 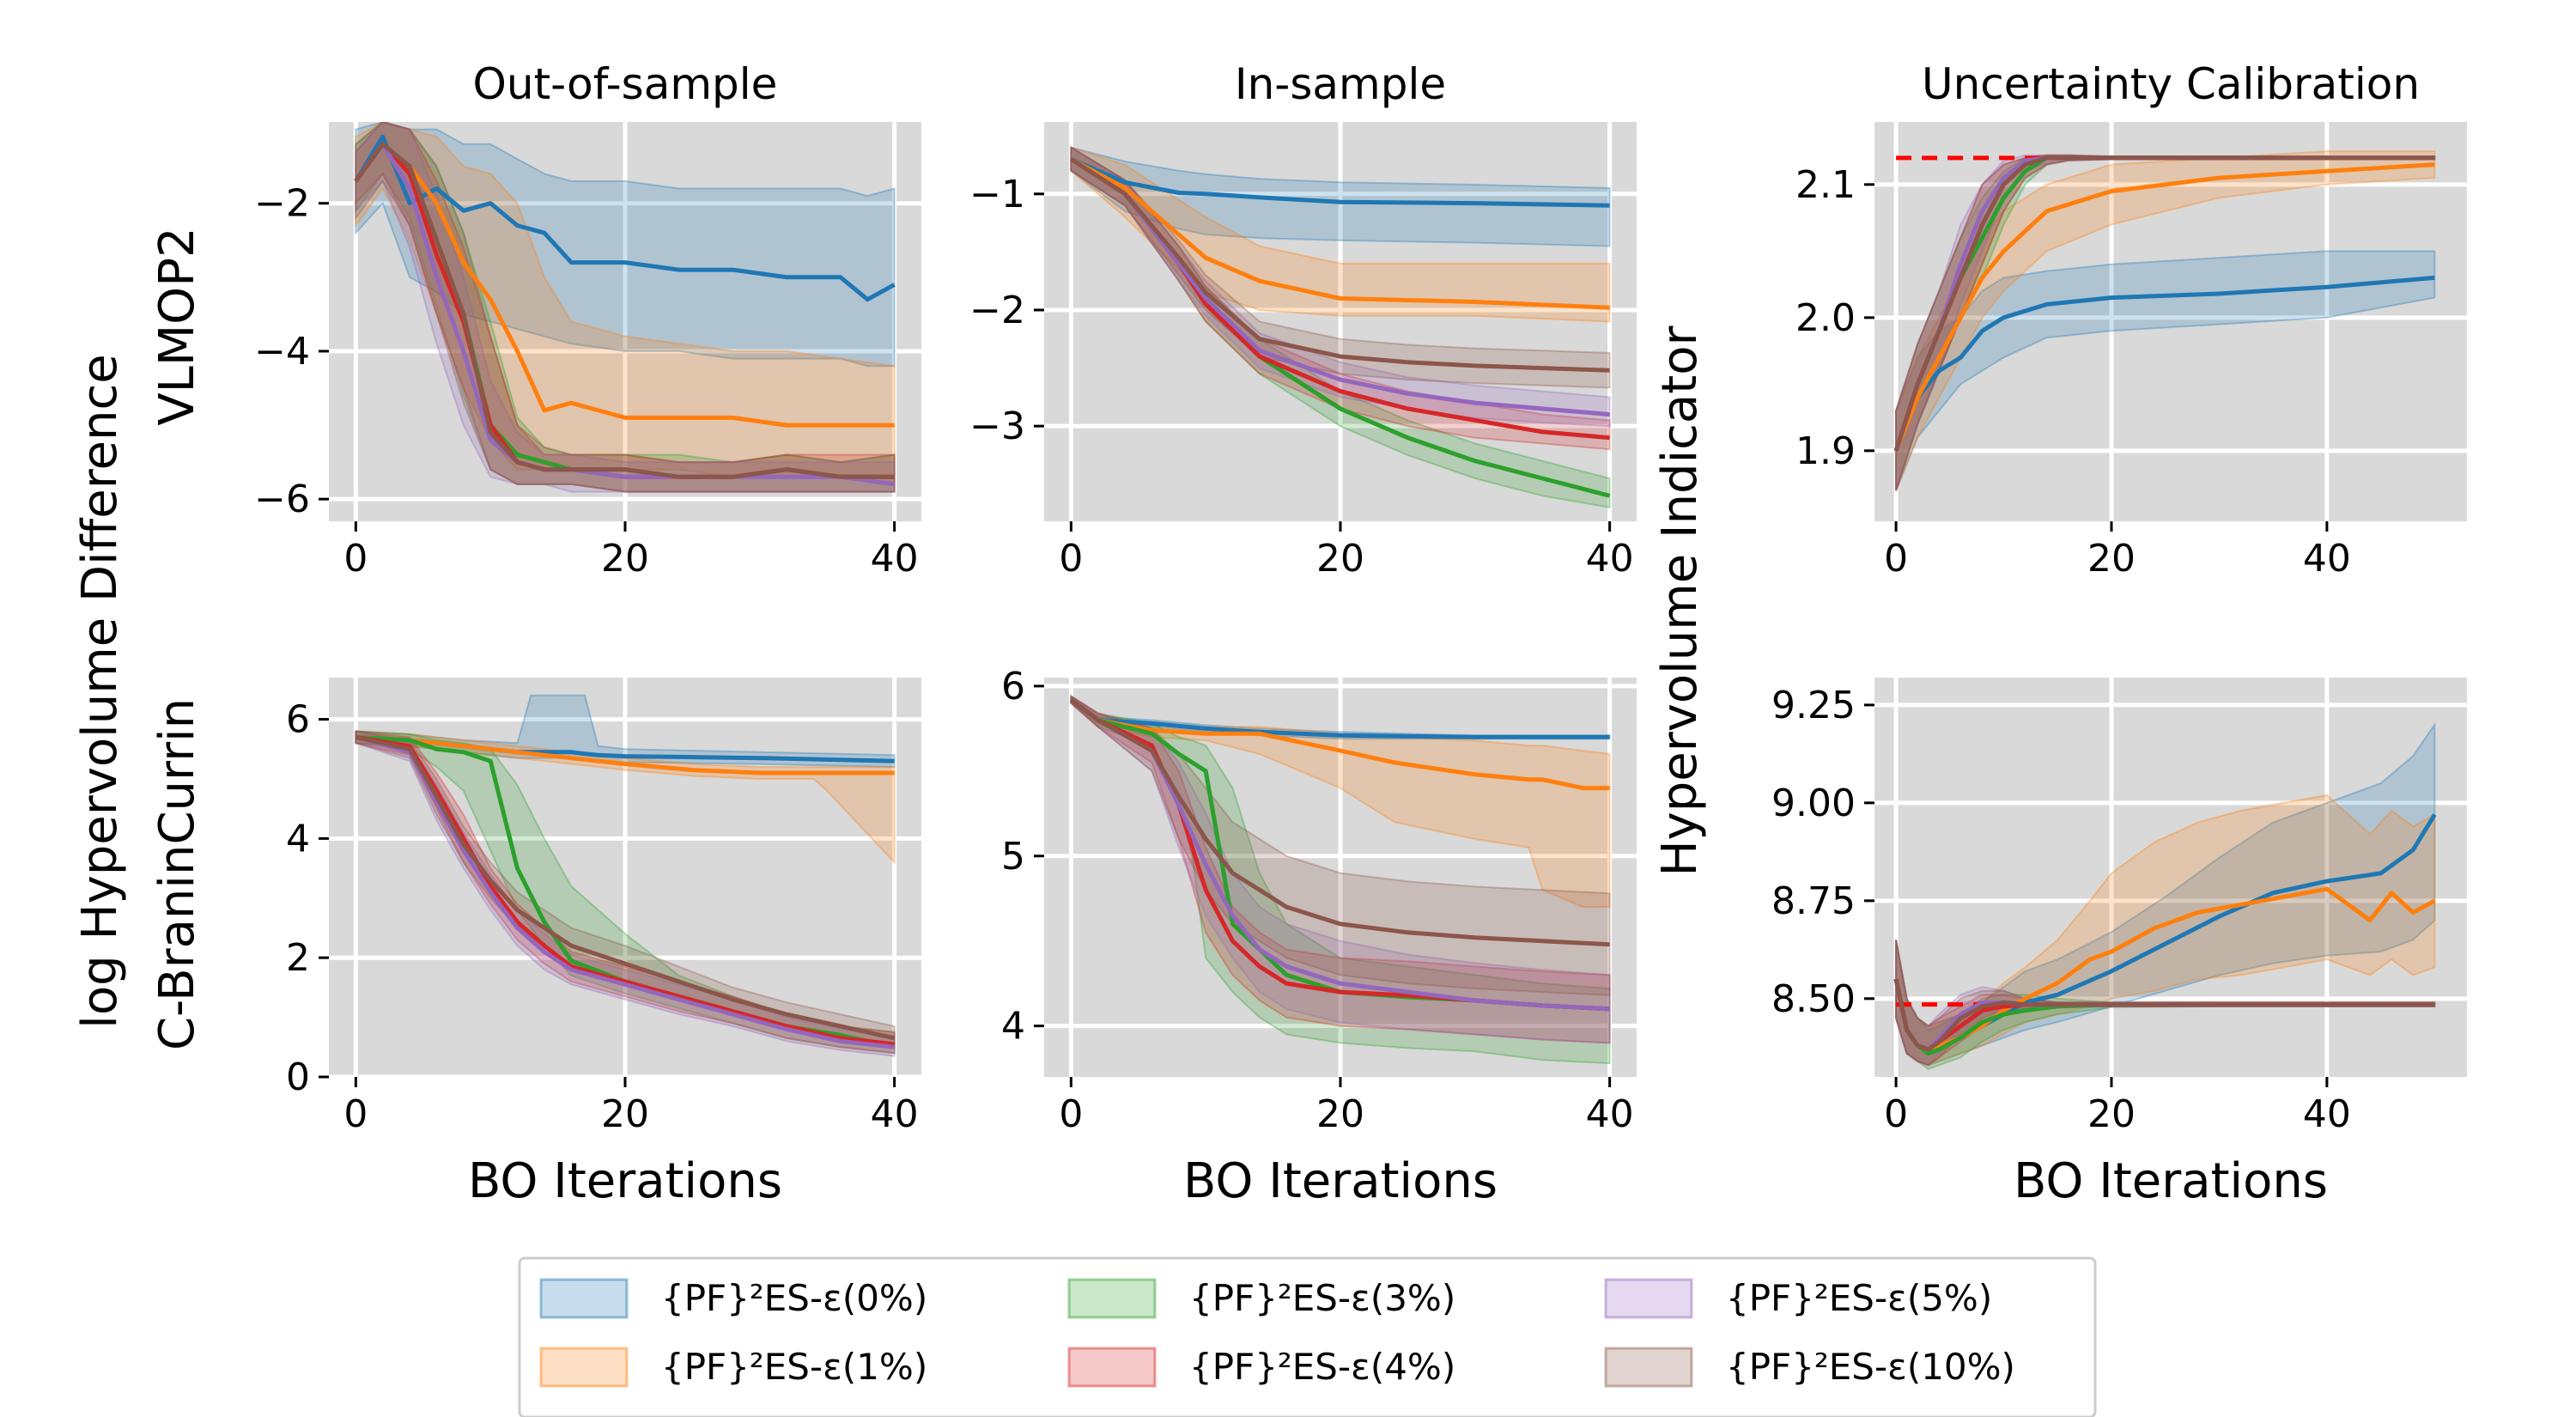 I want to click on y-tick-label: 1.9, so click(x=1826, y=451).